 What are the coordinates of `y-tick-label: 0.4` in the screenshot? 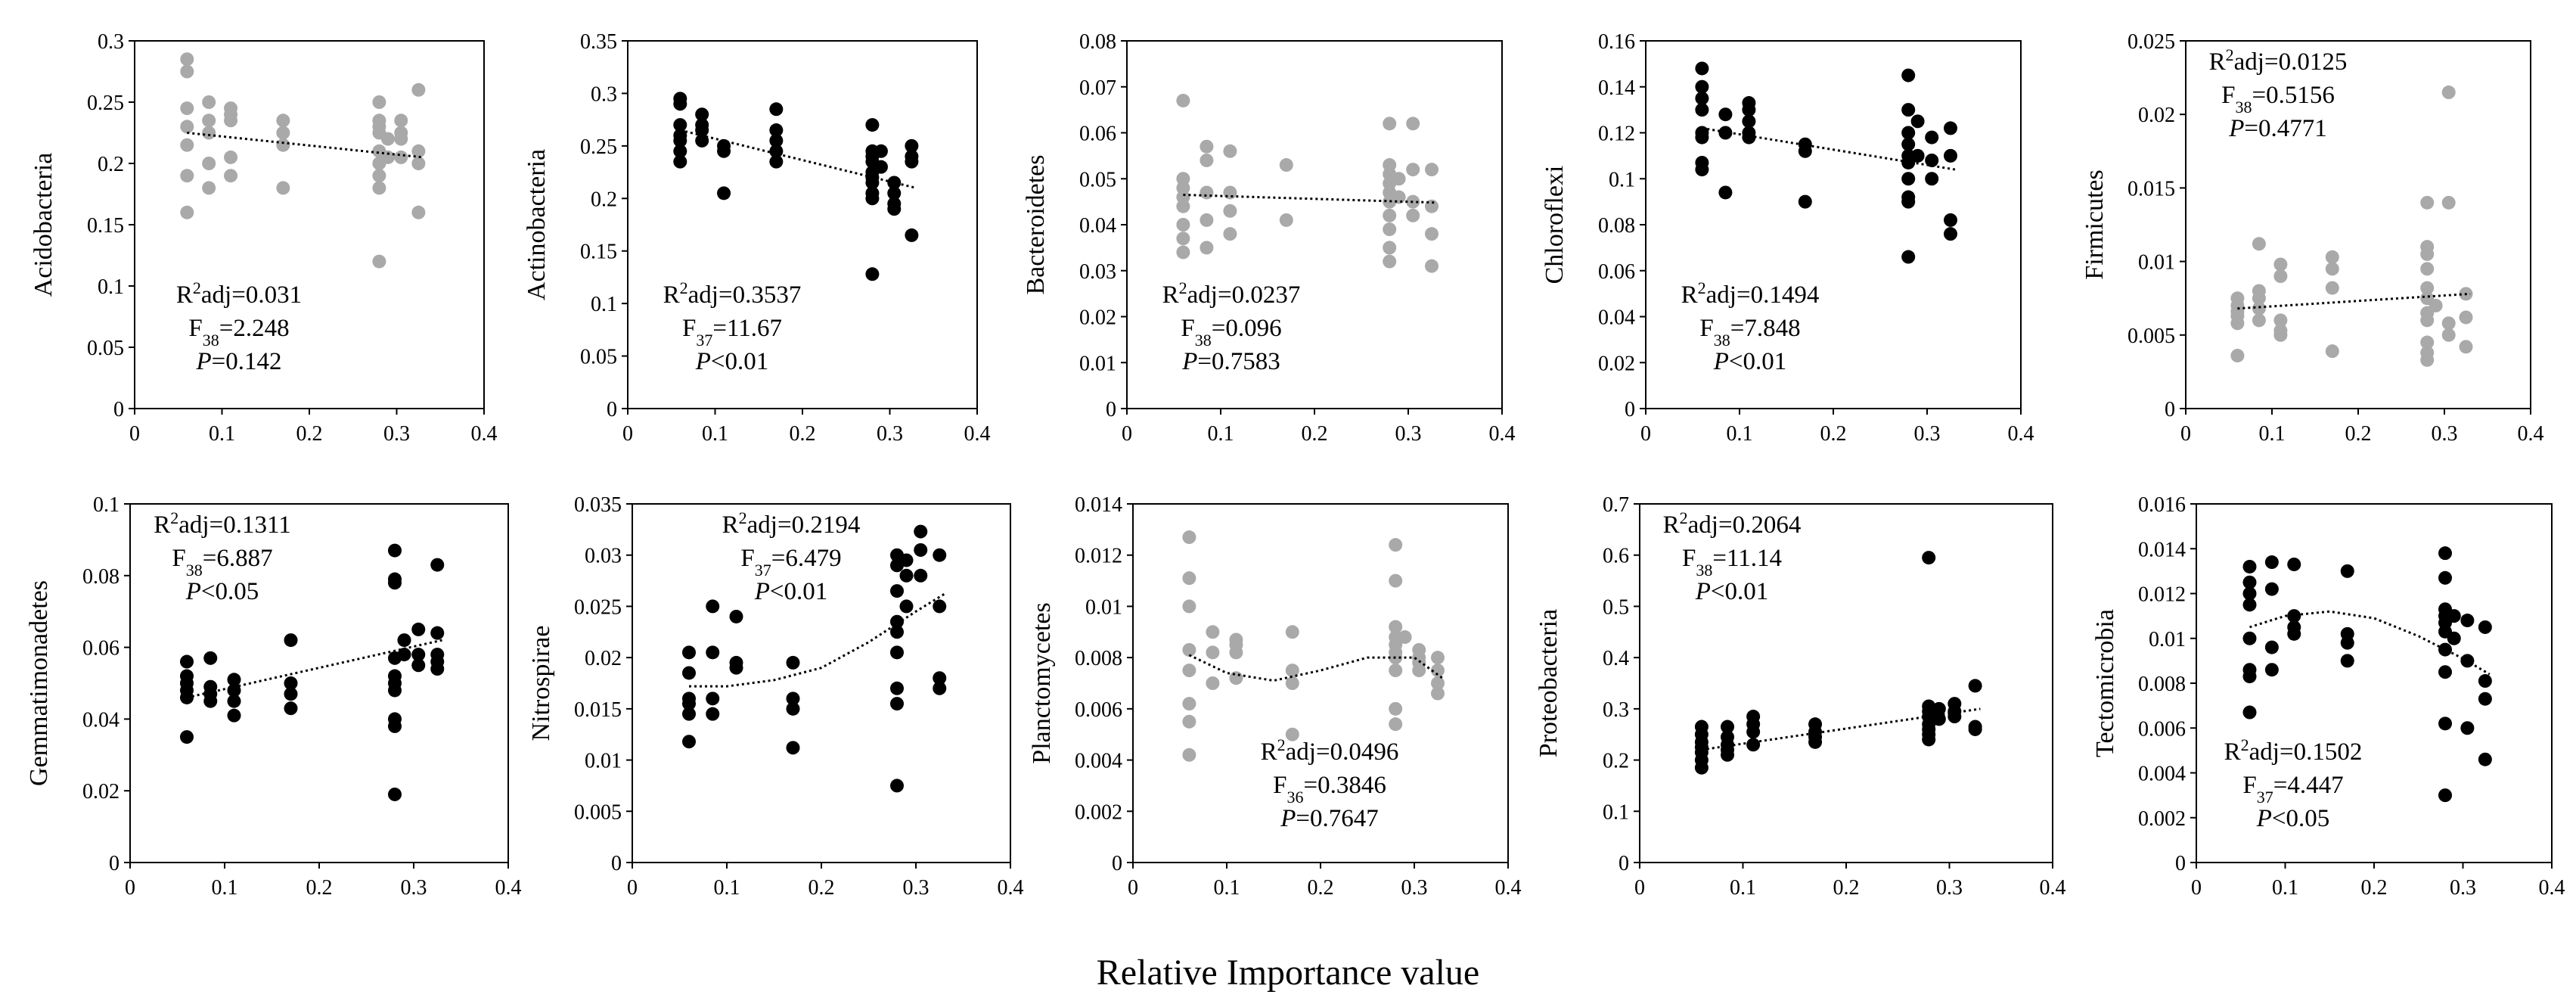 It's located at (1616, 658).